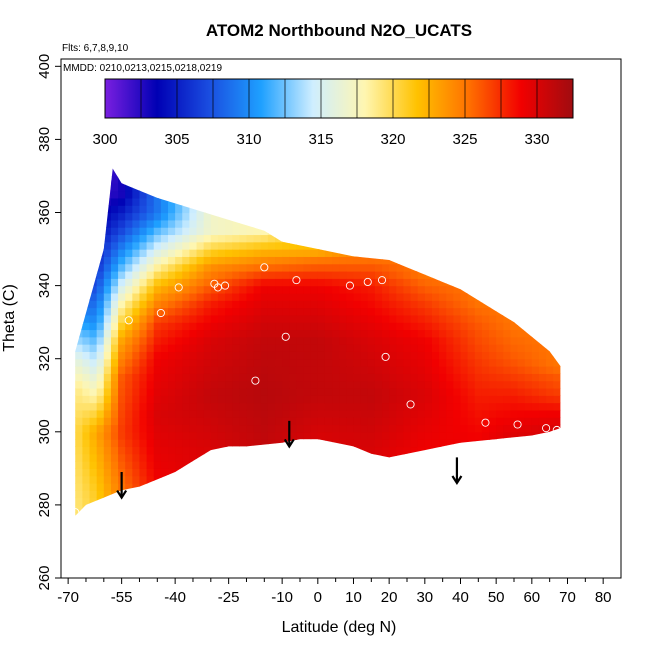 This screenshot has height=650, width=650. I want to click on arrow-head, so click(289, 443).